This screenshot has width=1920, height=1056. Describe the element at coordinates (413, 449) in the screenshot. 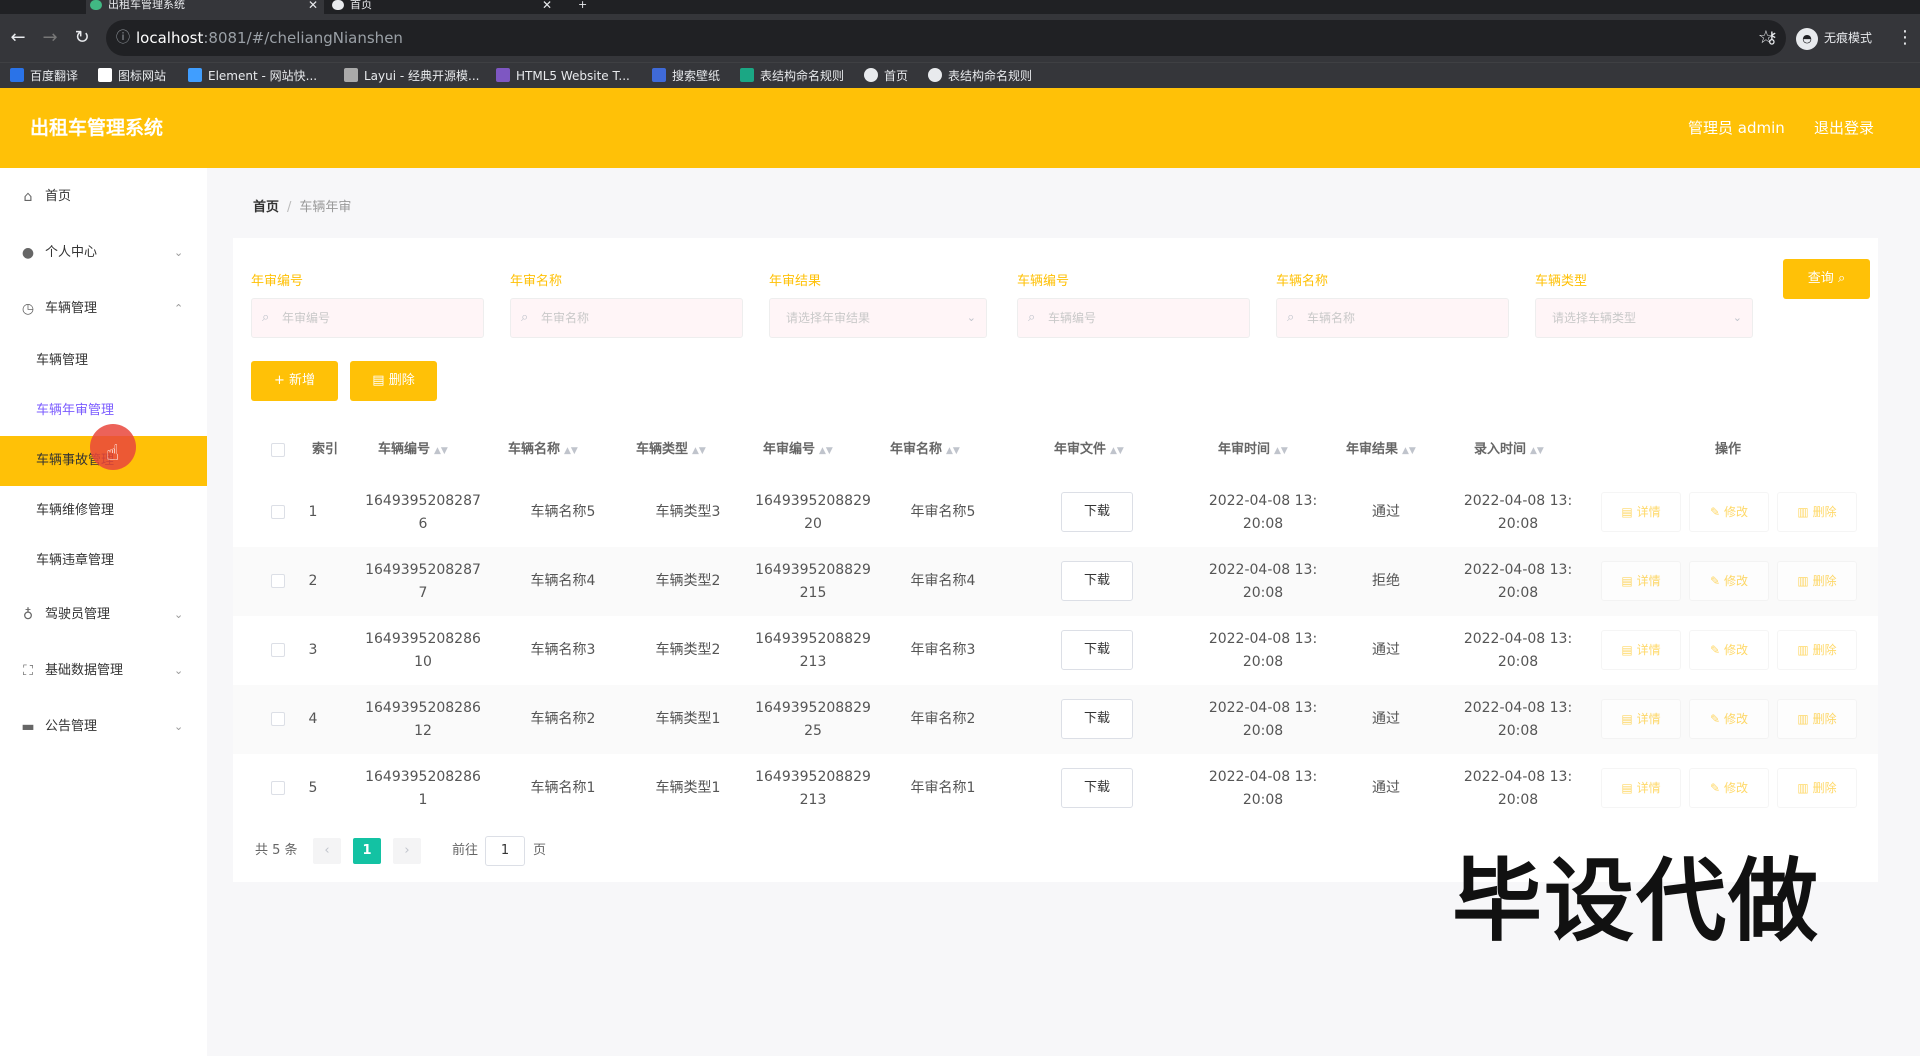

I see `col-vehicle-no: 车辆编号 ▲▼` at that location.